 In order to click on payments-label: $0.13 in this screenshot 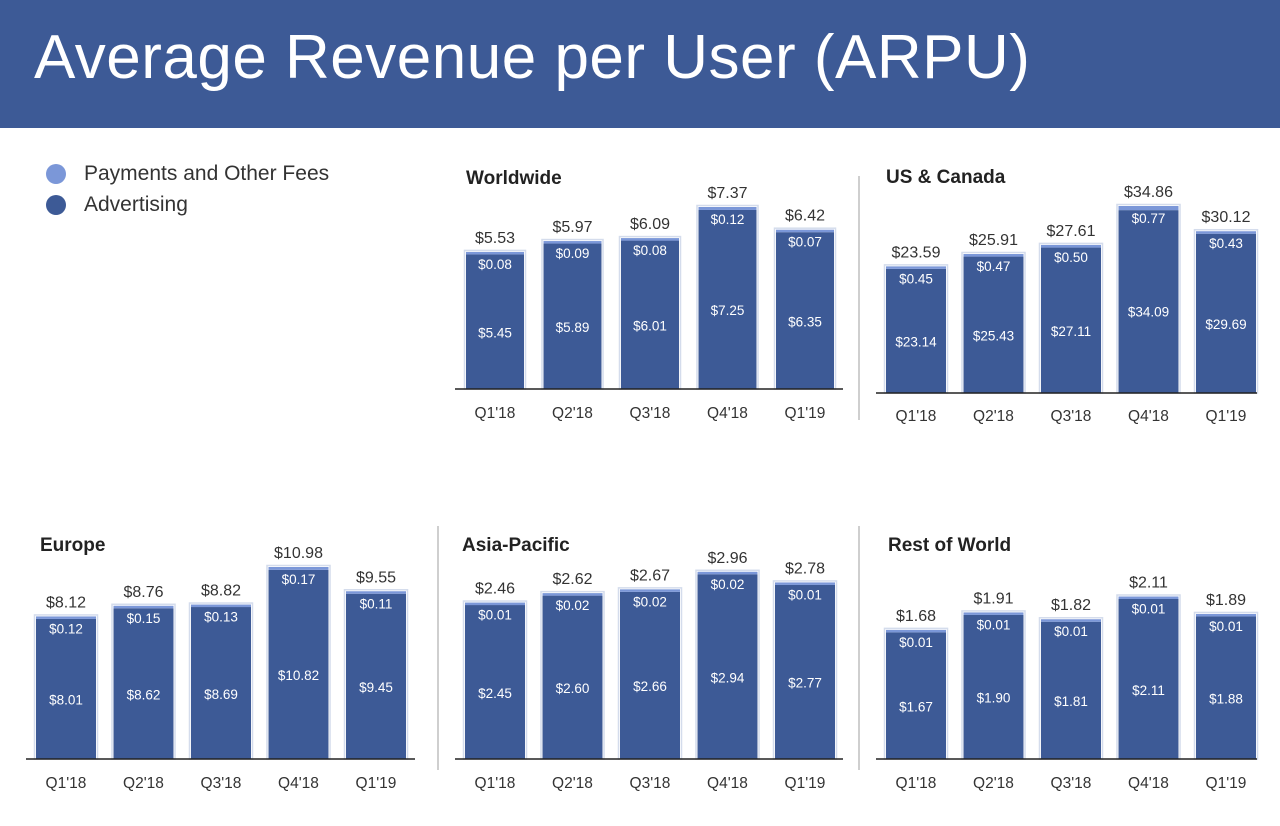, I will do `click(221, 617)`.